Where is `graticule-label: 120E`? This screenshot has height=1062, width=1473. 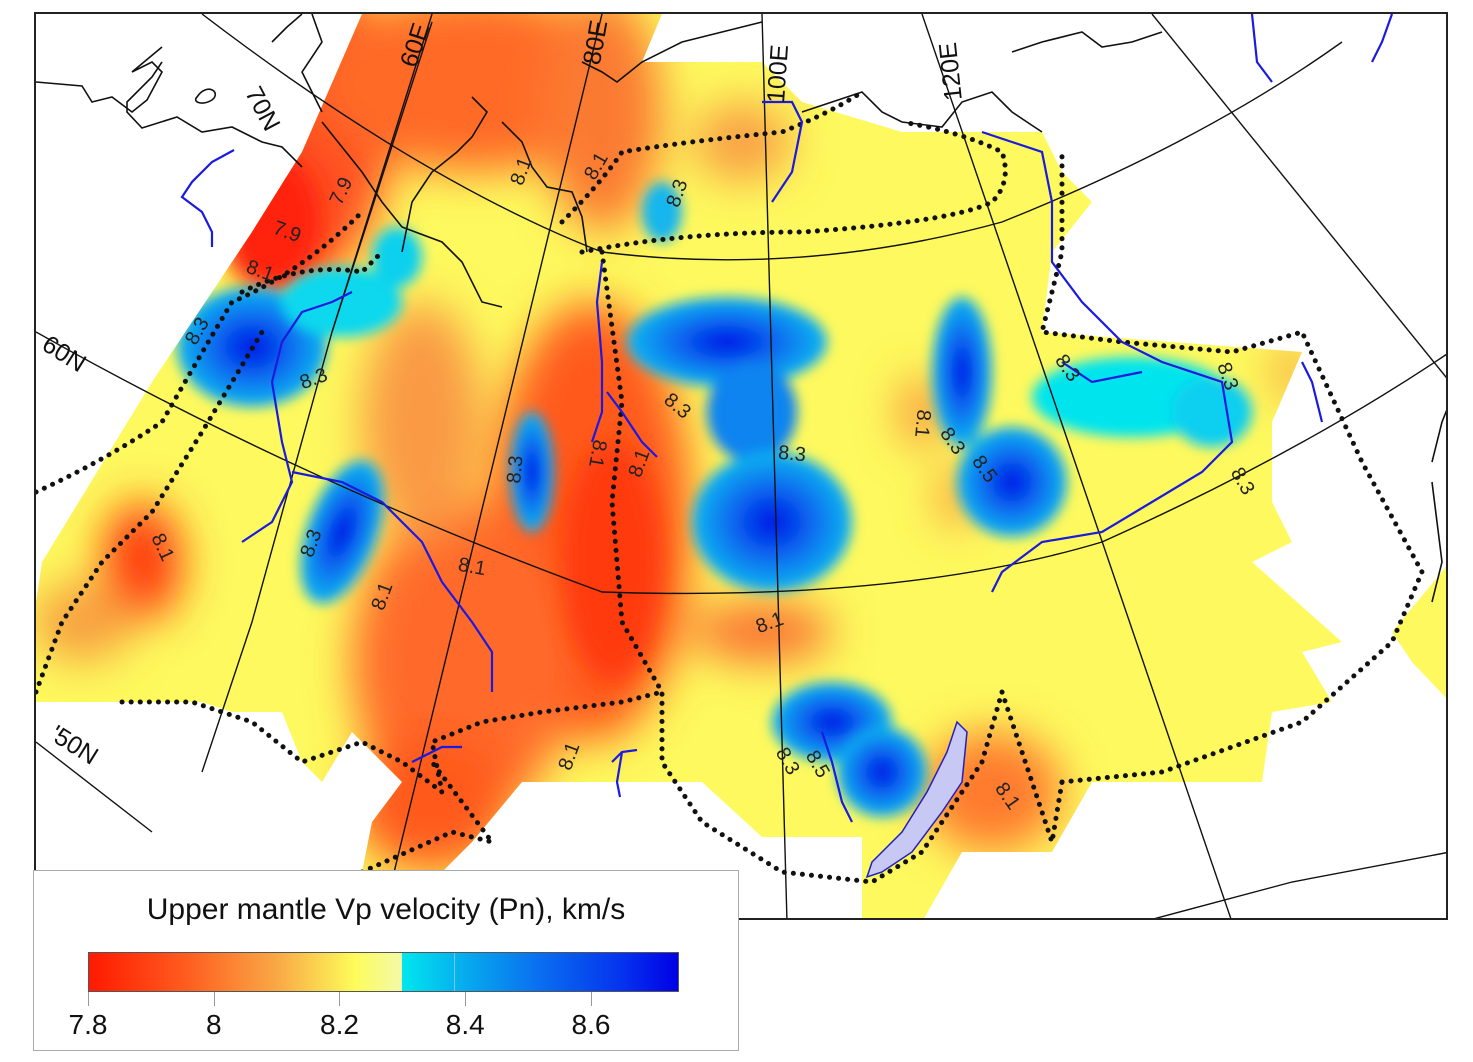 graticule-label: 120E is located at coordinates (950, 71).